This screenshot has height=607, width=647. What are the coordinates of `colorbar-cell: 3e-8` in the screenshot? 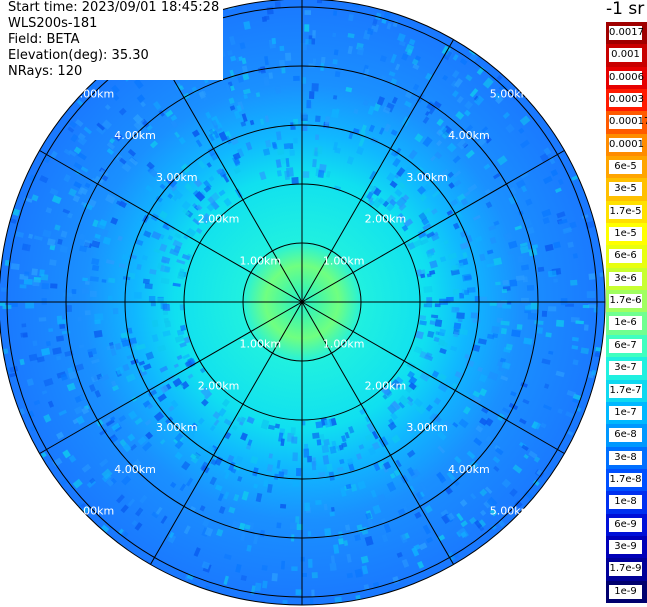 It's located at (626, 457).